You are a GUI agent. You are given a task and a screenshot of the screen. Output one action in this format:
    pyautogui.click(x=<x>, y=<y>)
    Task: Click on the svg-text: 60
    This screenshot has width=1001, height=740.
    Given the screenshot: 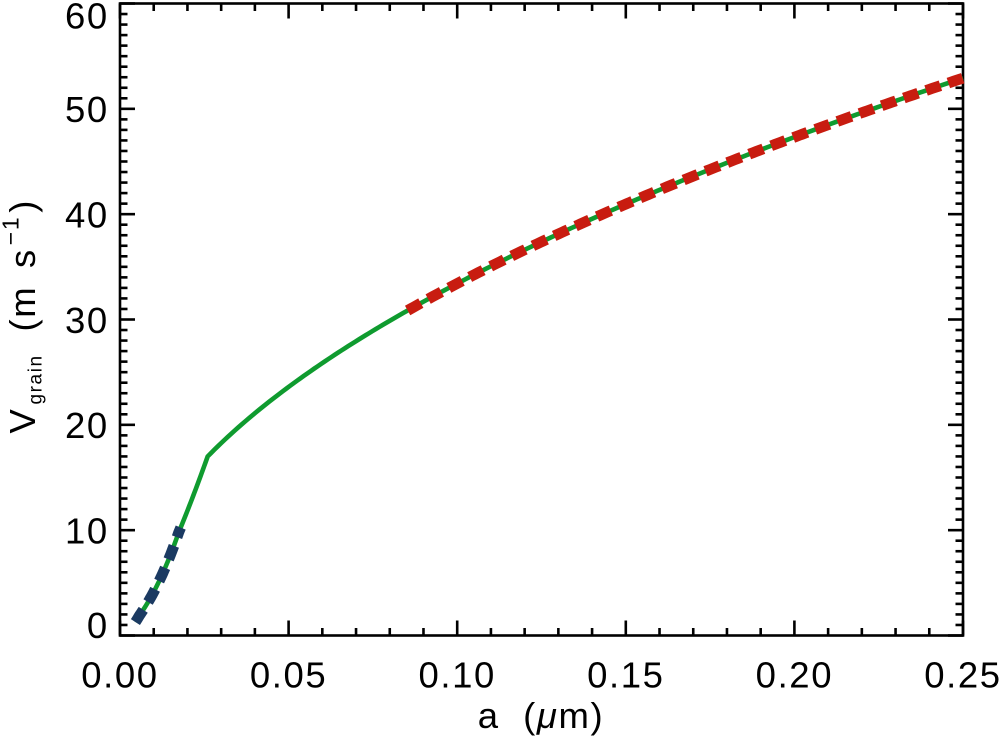 What is the action you would take?
    pyautogui.click(x=87, y=18)
    